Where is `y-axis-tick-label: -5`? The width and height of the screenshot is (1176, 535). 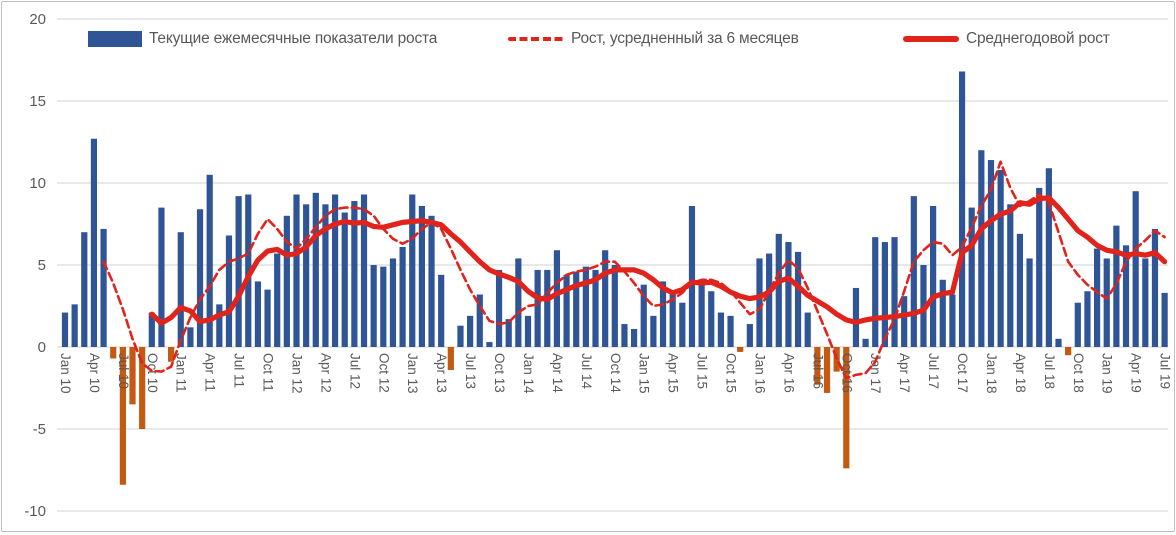 y-axis-tick-label: -5 is located at coordinates (39, 429).